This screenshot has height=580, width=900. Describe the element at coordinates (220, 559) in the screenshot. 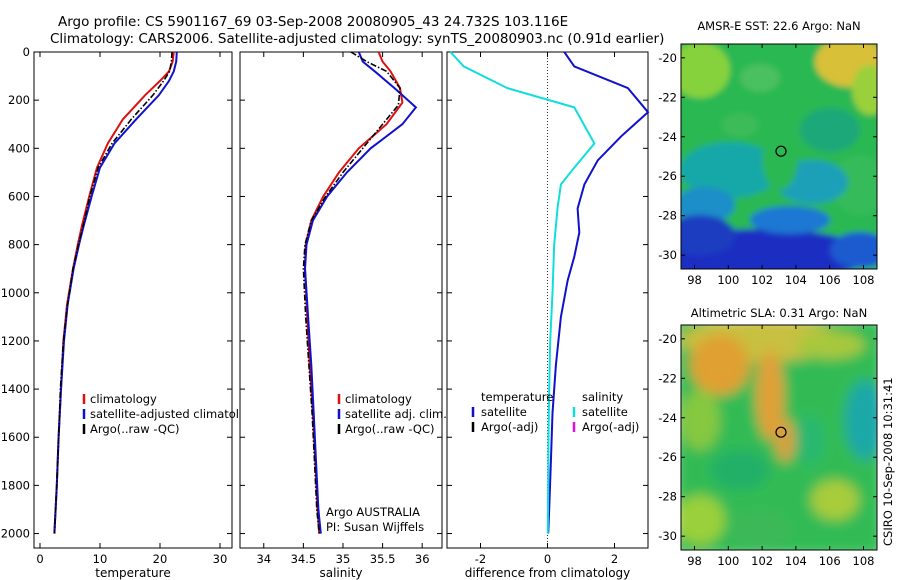

I see `x-tick-label: 30` at that location.